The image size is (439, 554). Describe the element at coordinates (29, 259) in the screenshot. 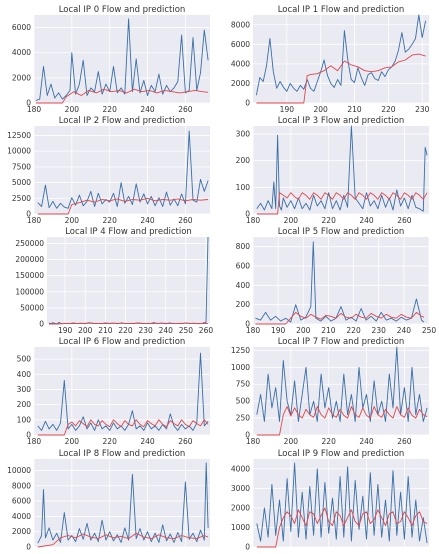

I see `y-tick-label: 200000` at that location.